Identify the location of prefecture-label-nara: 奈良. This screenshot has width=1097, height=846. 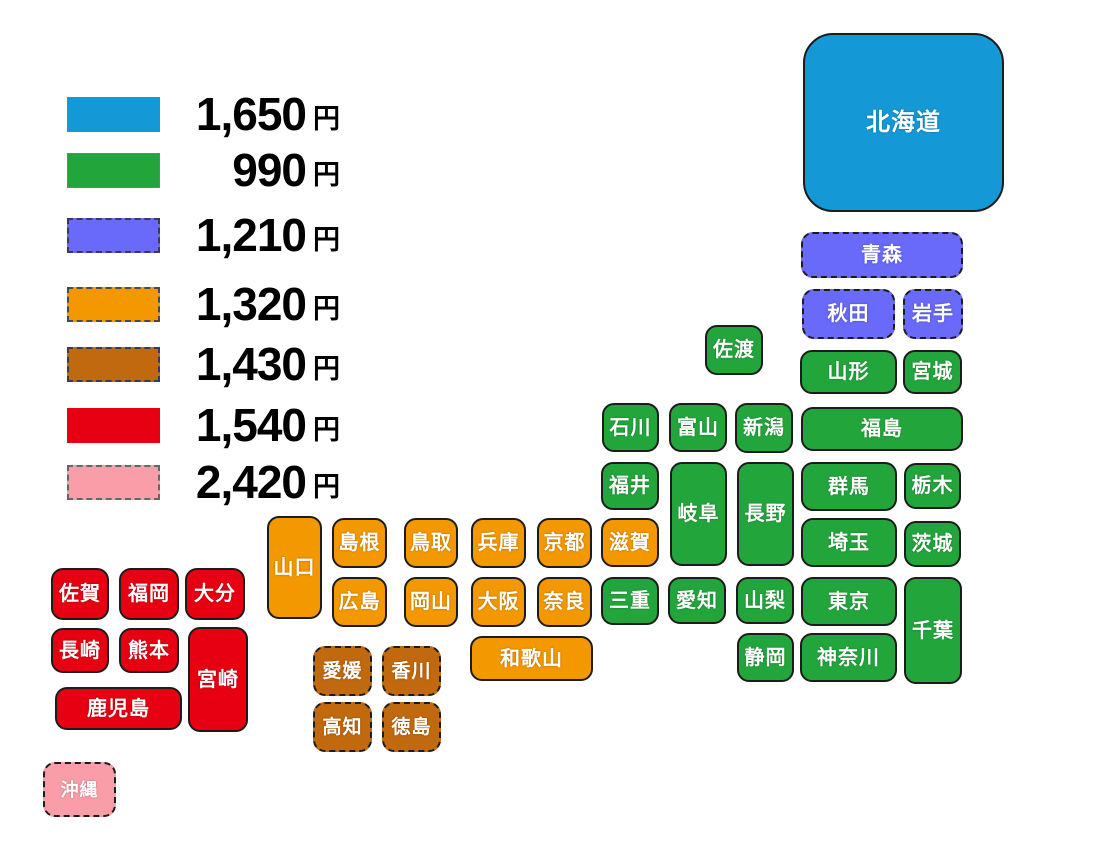
(564, 602).